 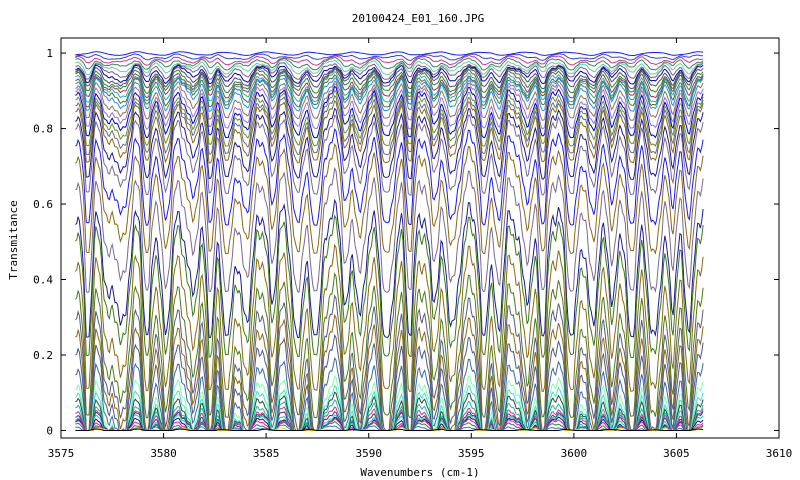 What do you see at coordinates (49, 53) in the screenshot?
I see `y-tick-label: 1` at bounding box center [49, 53].